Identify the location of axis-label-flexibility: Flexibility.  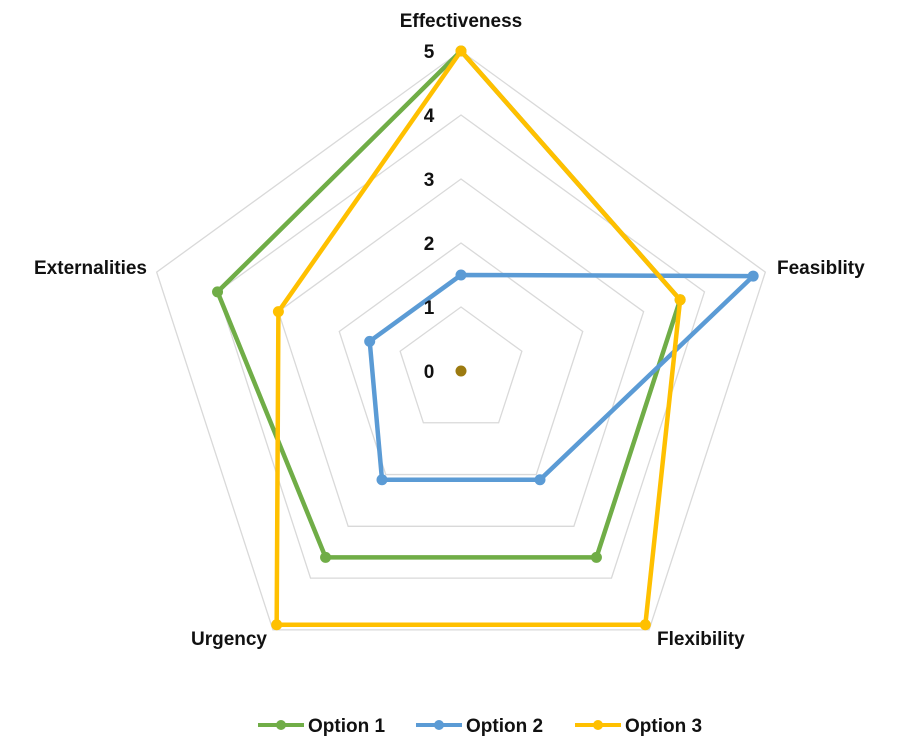
(701, 639).